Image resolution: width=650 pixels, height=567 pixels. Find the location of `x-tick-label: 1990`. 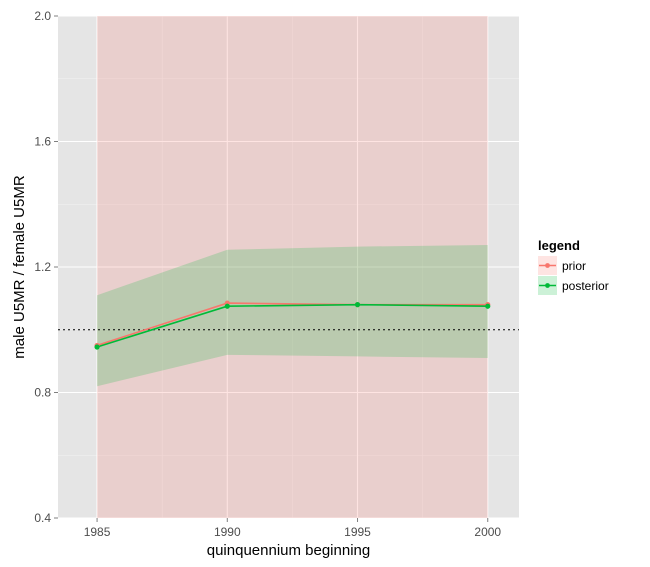

x-tick-label: 1990 is located at coordinates (227, 532).